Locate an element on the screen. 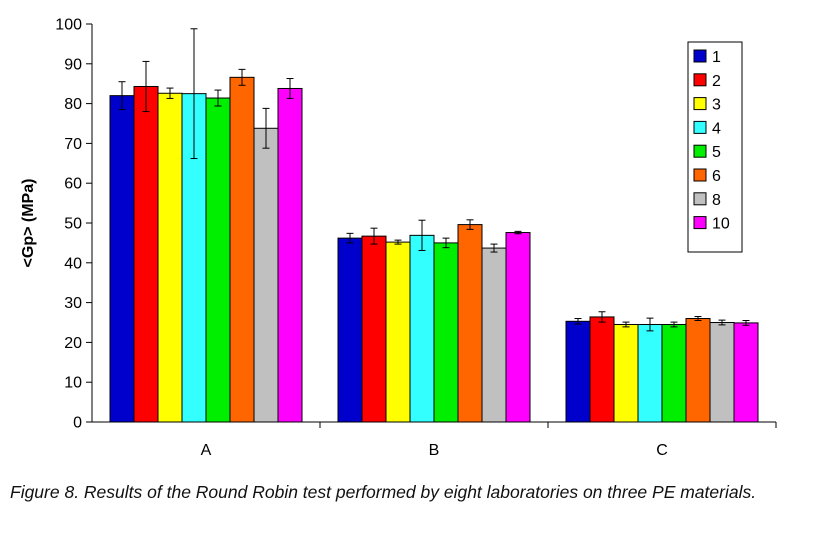 This screenshot has width=824, height=538. legend-label-10: 10 is located at coordinates (721, 224).